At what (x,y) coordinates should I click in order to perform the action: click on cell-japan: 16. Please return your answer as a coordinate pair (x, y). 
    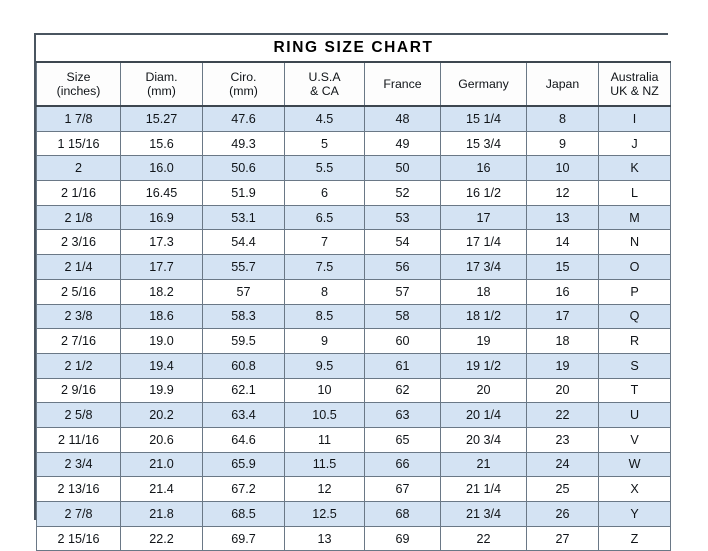
    Looking at the image, I should click on (562, 291).